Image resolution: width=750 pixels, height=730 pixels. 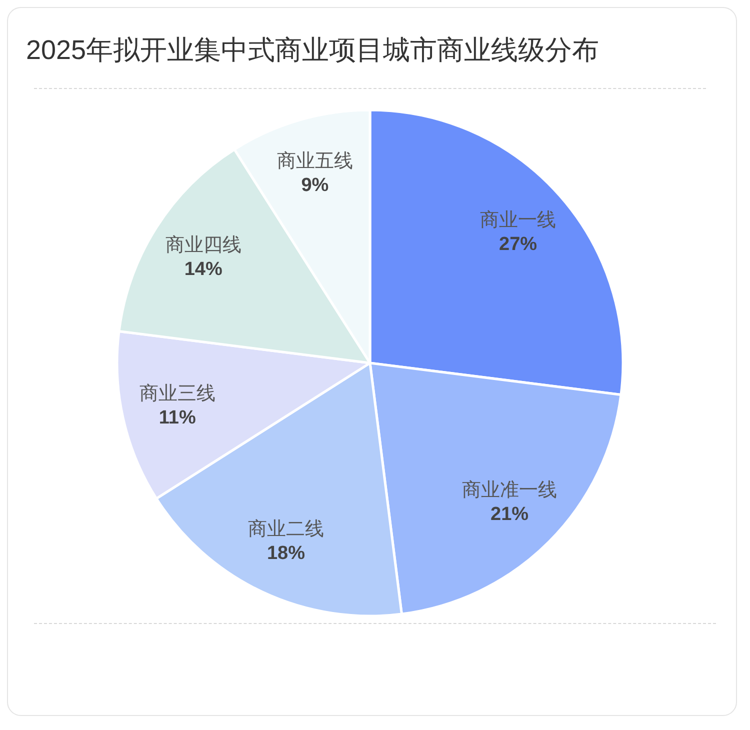 I want to click on slice-label: 商业准一线, so click(x=510, y=490).